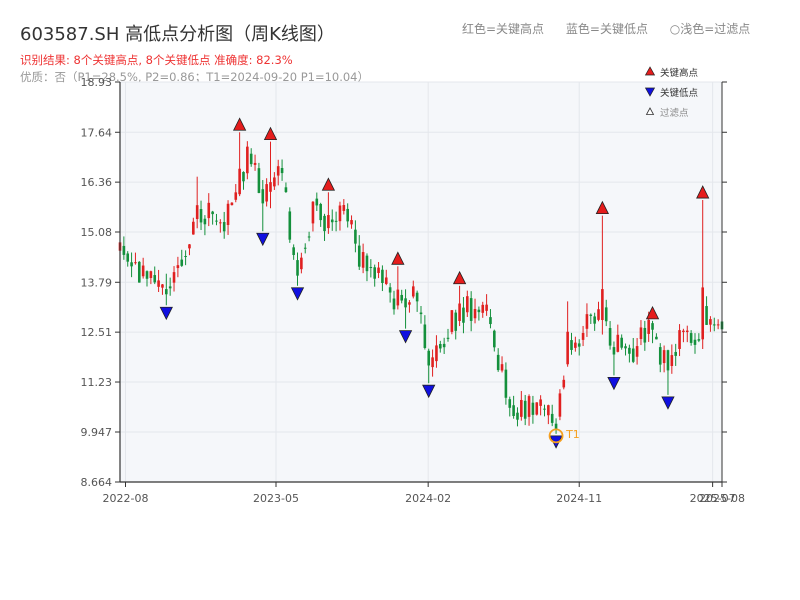  I want to click on x-tick-label: 2024-02, so click(428, 498).